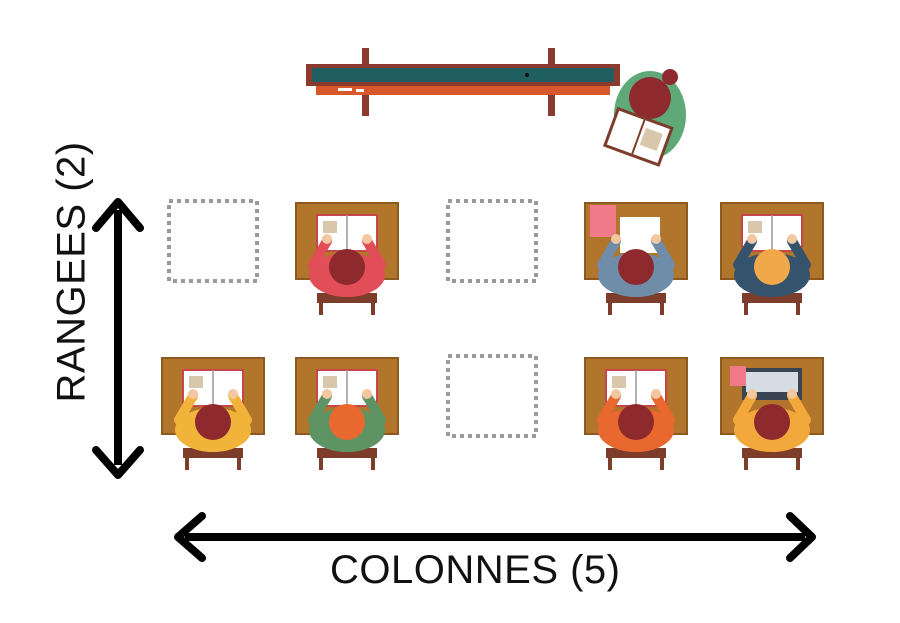  What do you see at coordinates (475, 570) in the screenshot?
I see `columns-label: COLONNES (5)` at bounding box center [475, 570].